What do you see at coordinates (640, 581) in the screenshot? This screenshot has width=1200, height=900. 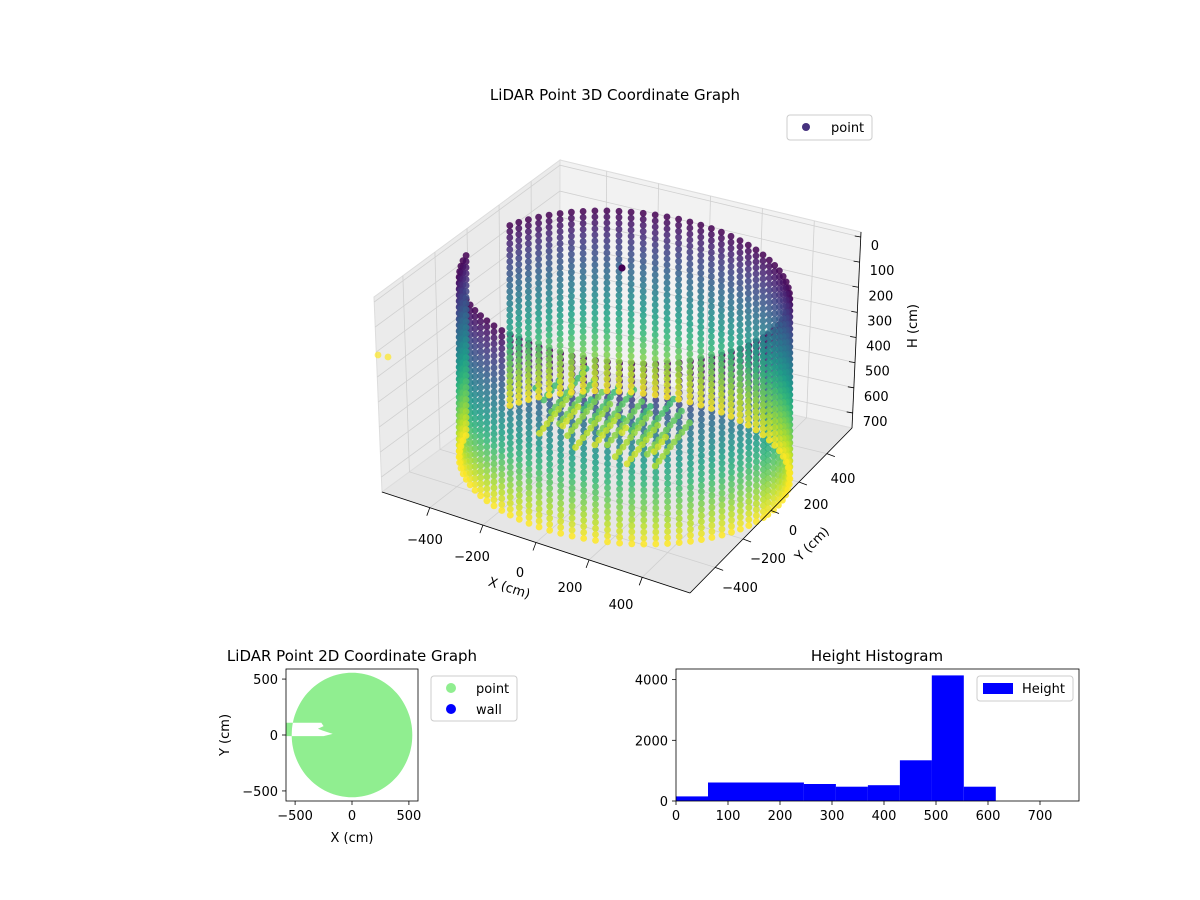 I see `x-tick` at bounding box center [640, 581].